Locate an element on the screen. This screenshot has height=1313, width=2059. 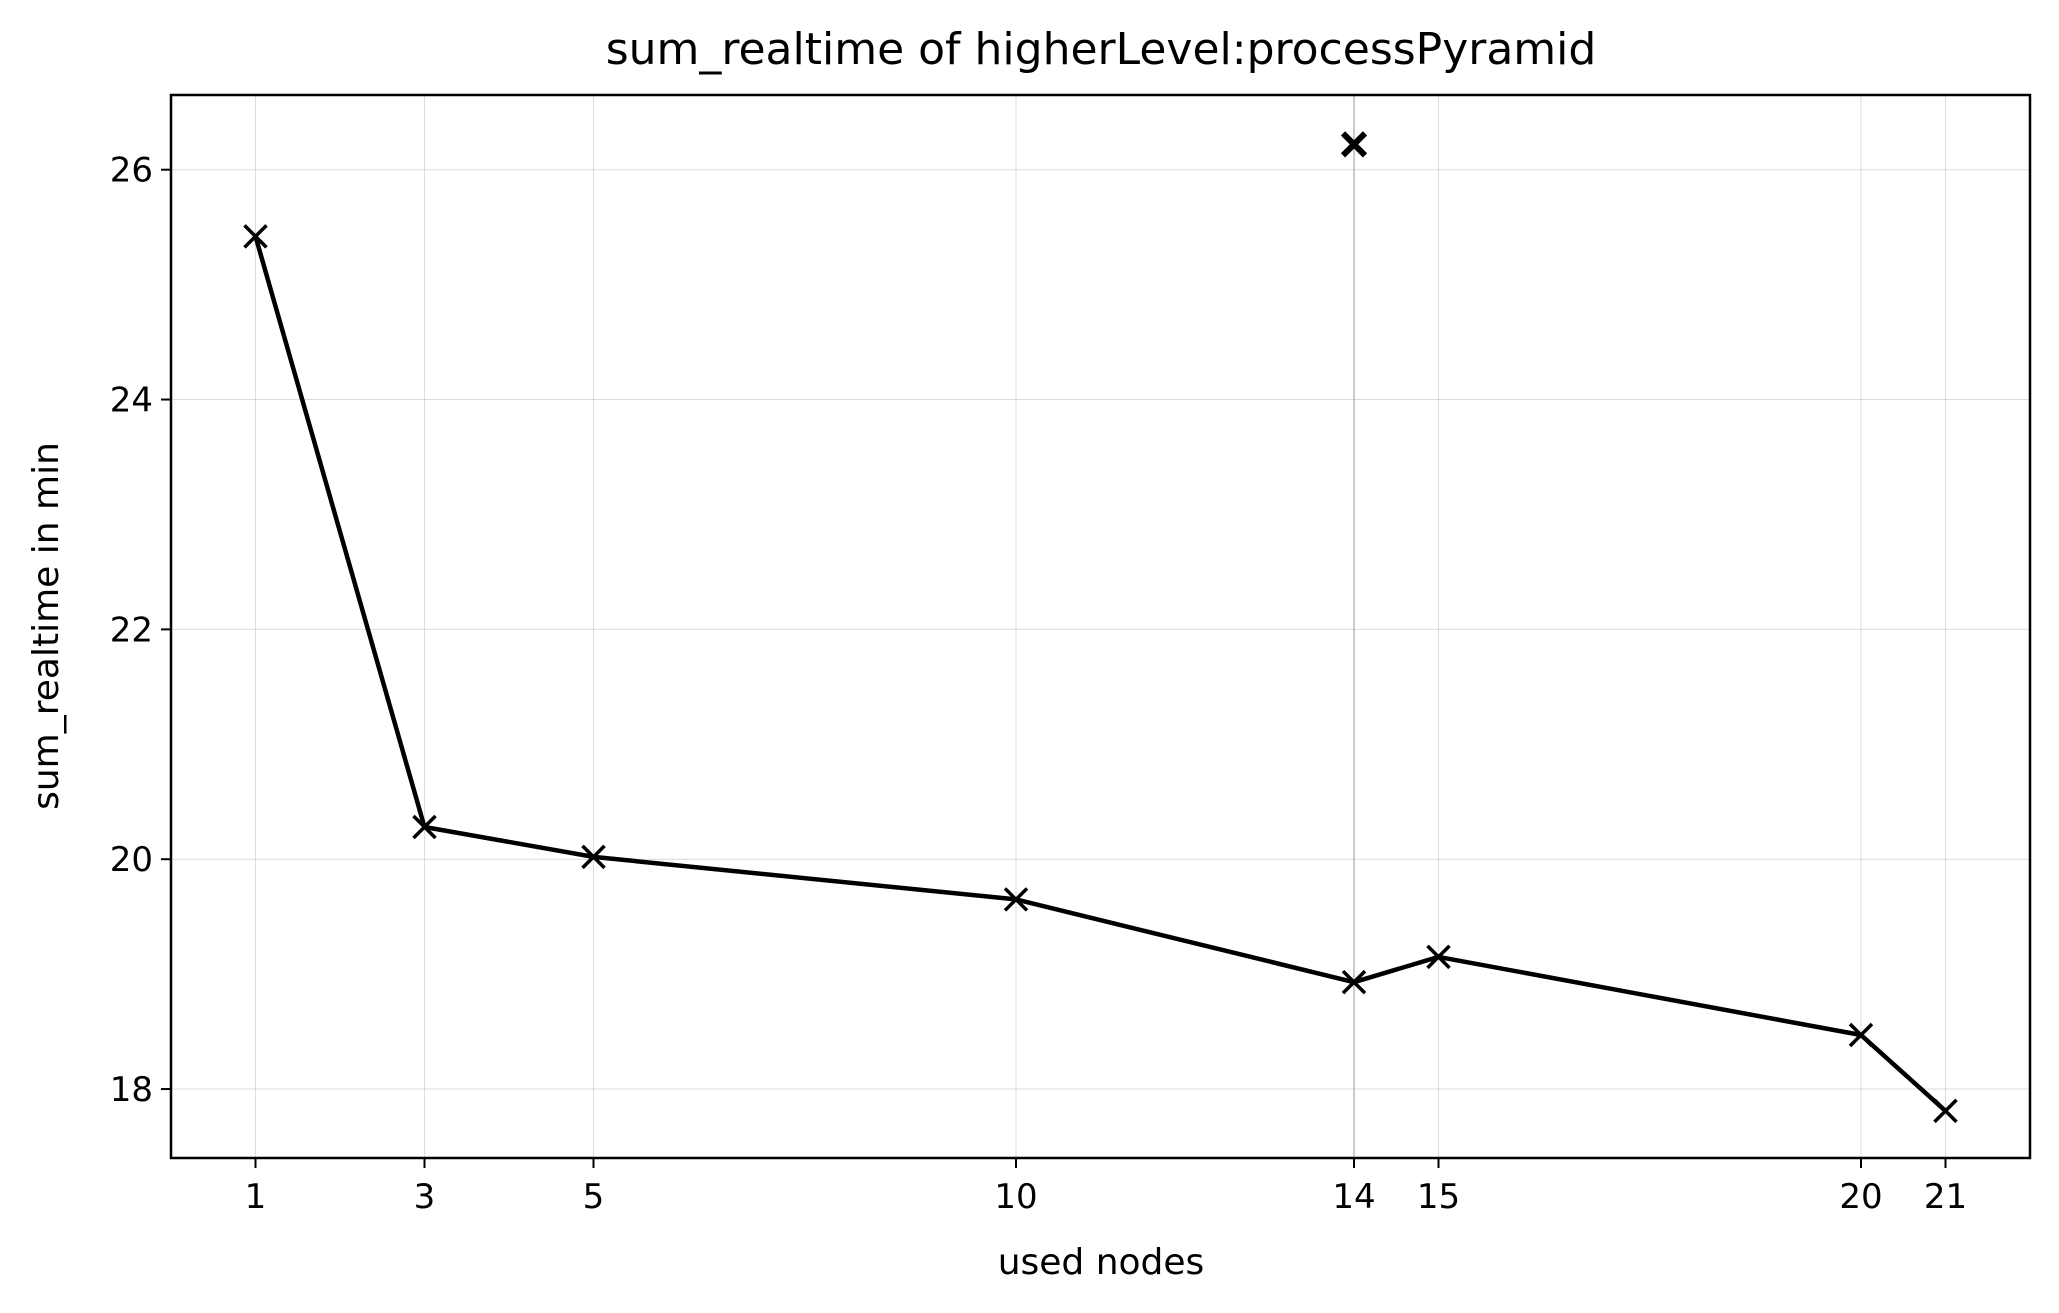
x-axis-label: used nodes is located at coordinates (1101, 1262).